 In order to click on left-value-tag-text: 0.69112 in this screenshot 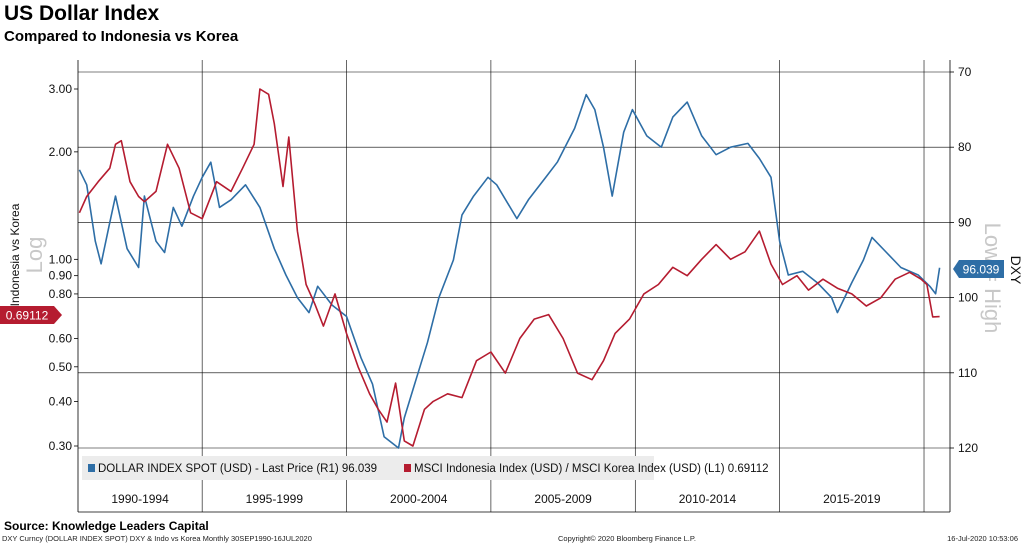, I will do `click(27, 316)`.